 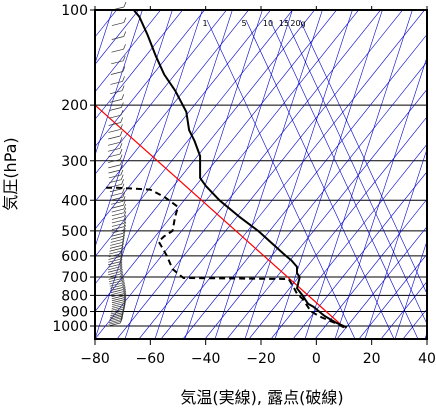 I want to click on x-tick-label: −40, so click(x=206, y=359).